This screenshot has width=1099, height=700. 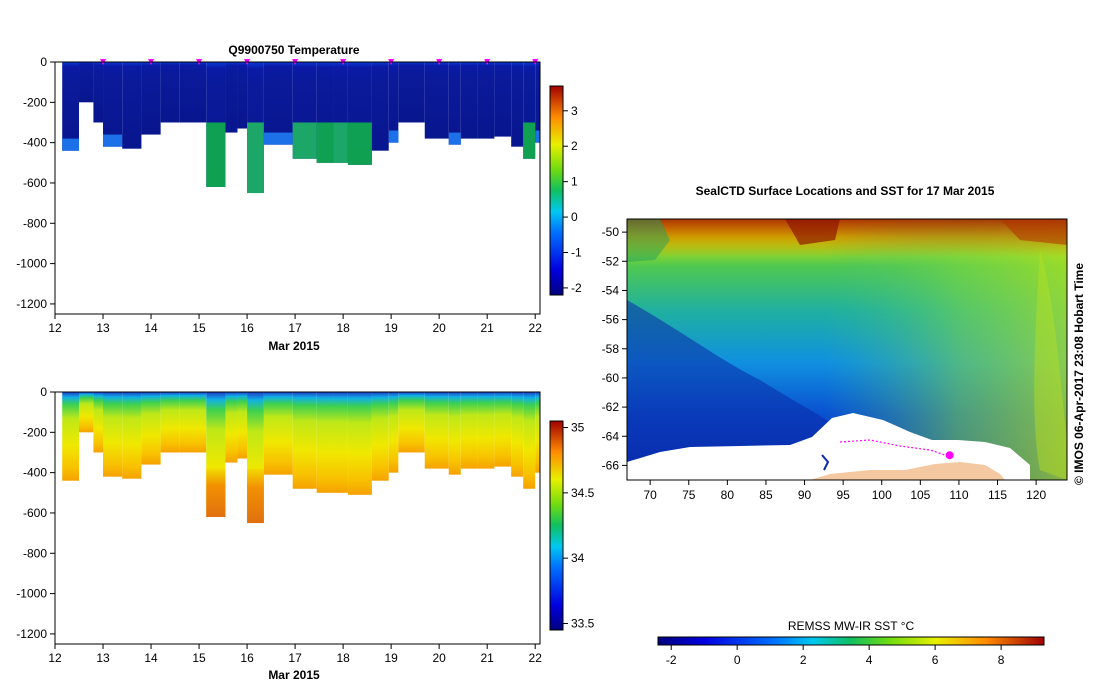 I want to click on x-tick-label: 12, so click(x=55, y=328).